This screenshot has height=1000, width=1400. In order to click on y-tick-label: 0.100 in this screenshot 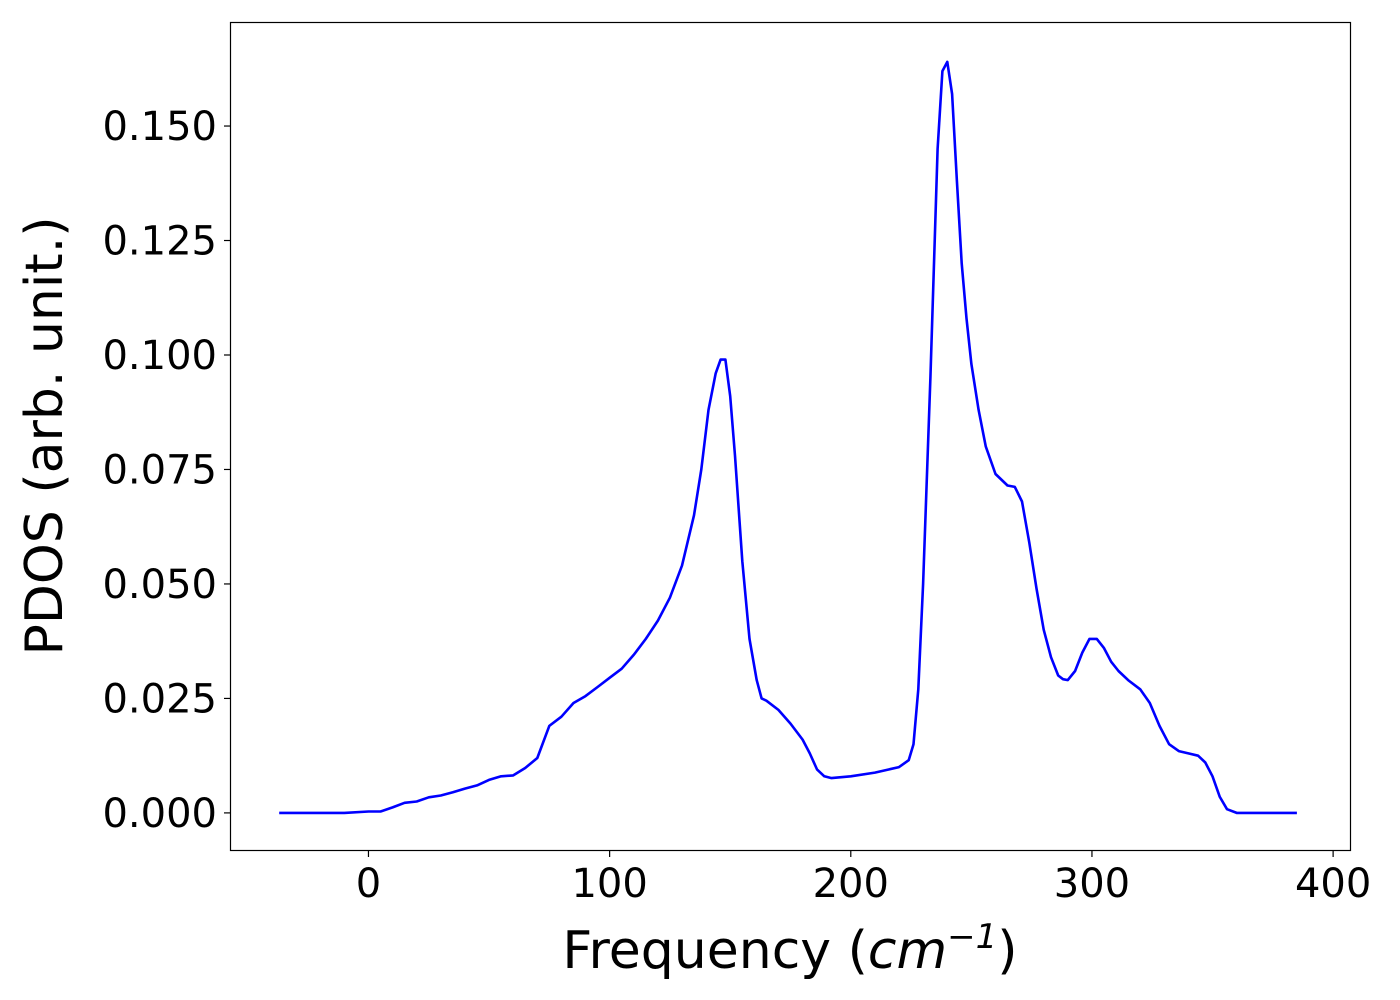, I will do `click(159, 356)`.